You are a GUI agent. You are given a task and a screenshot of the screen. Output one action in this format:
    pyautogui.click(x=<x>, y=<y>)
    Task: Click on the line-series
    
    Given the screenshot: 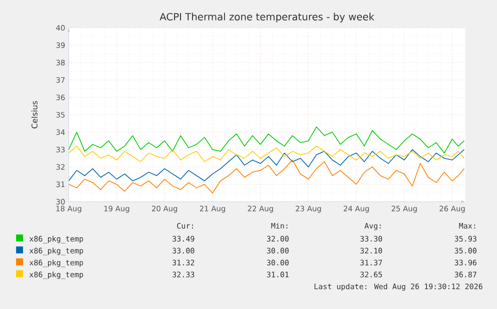 What is the action you would take?
    pyautogui.click(x=266, y=140)
    